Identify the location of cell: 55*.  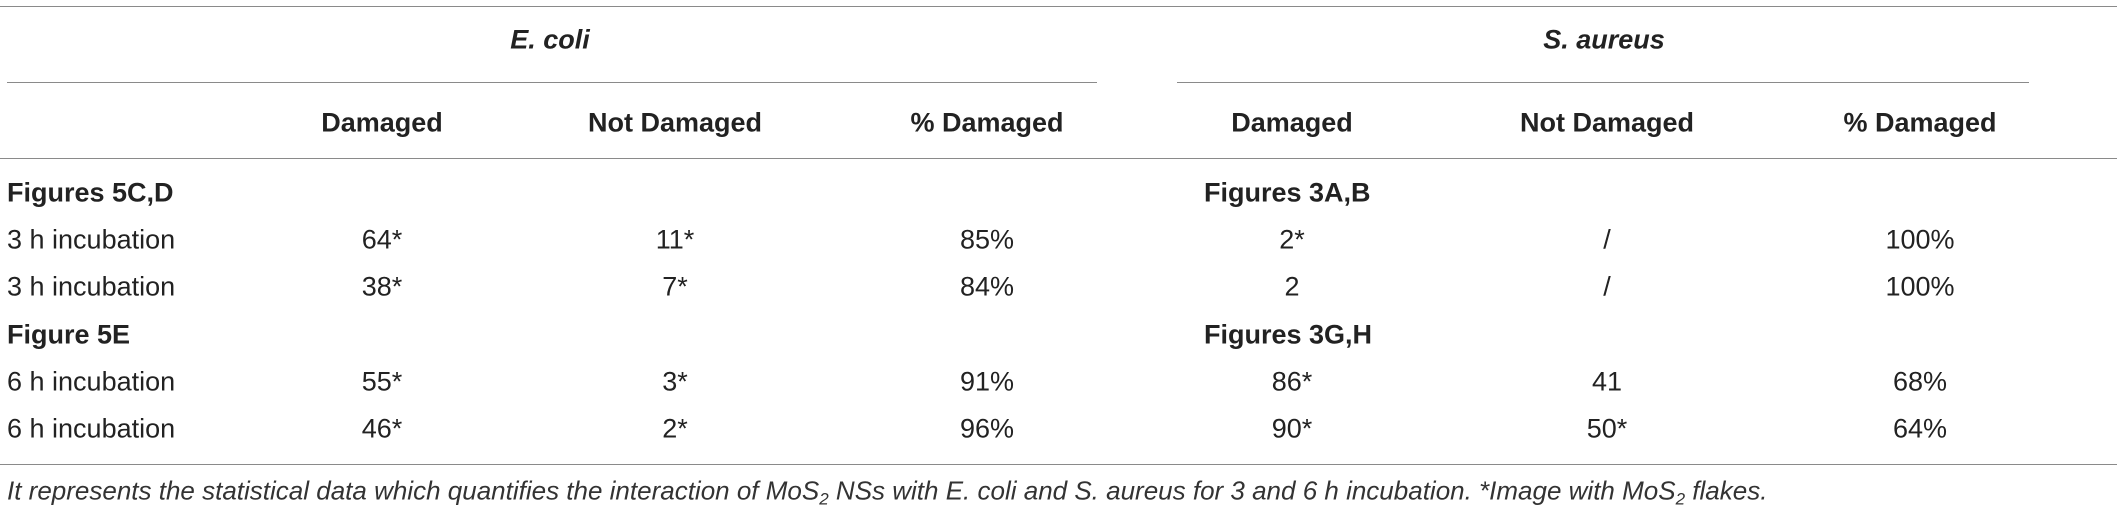
(382, 381).